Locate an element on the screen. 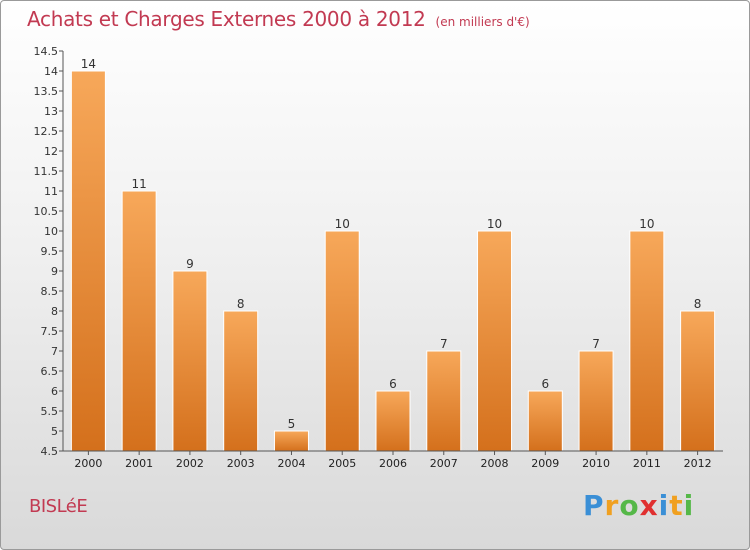 This screenshot has height=550, width=750. y-tick-label: 12 is located at coordinates (51, 151).